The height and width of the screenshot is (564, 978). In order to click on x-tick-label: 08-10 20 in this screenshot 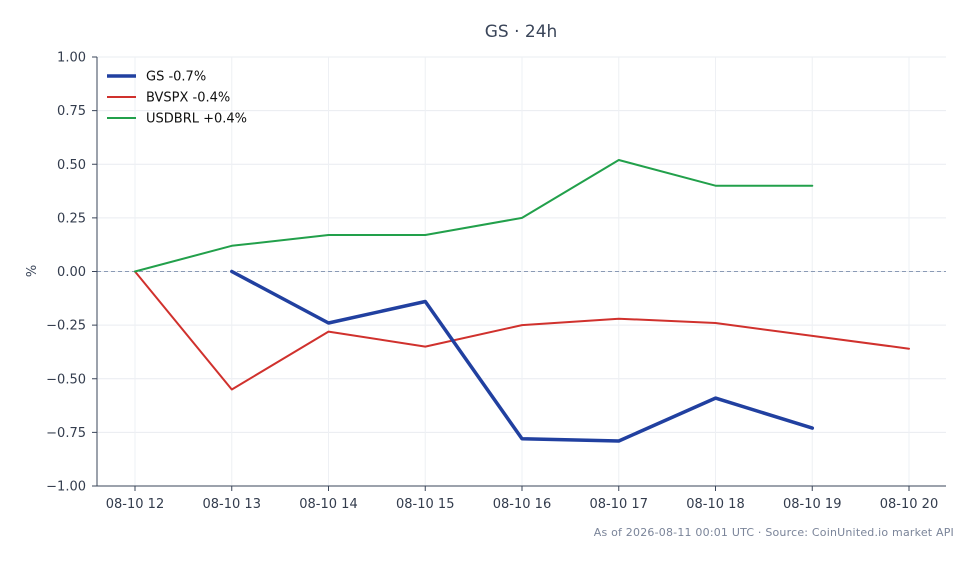, I will do `click(909, 504)`.